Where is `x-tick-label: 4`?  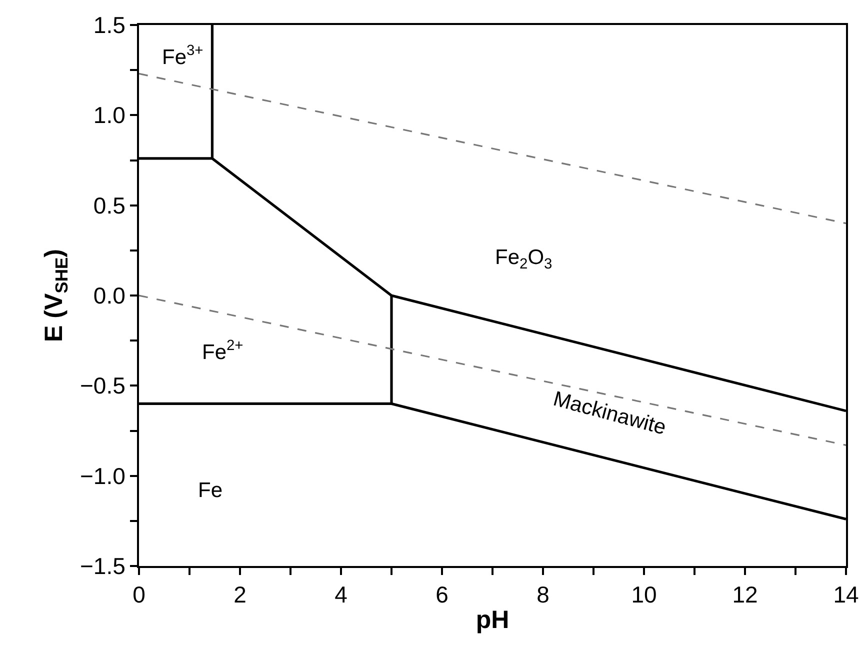 x-tick-label: 4 is located at coordinates (341, 595).